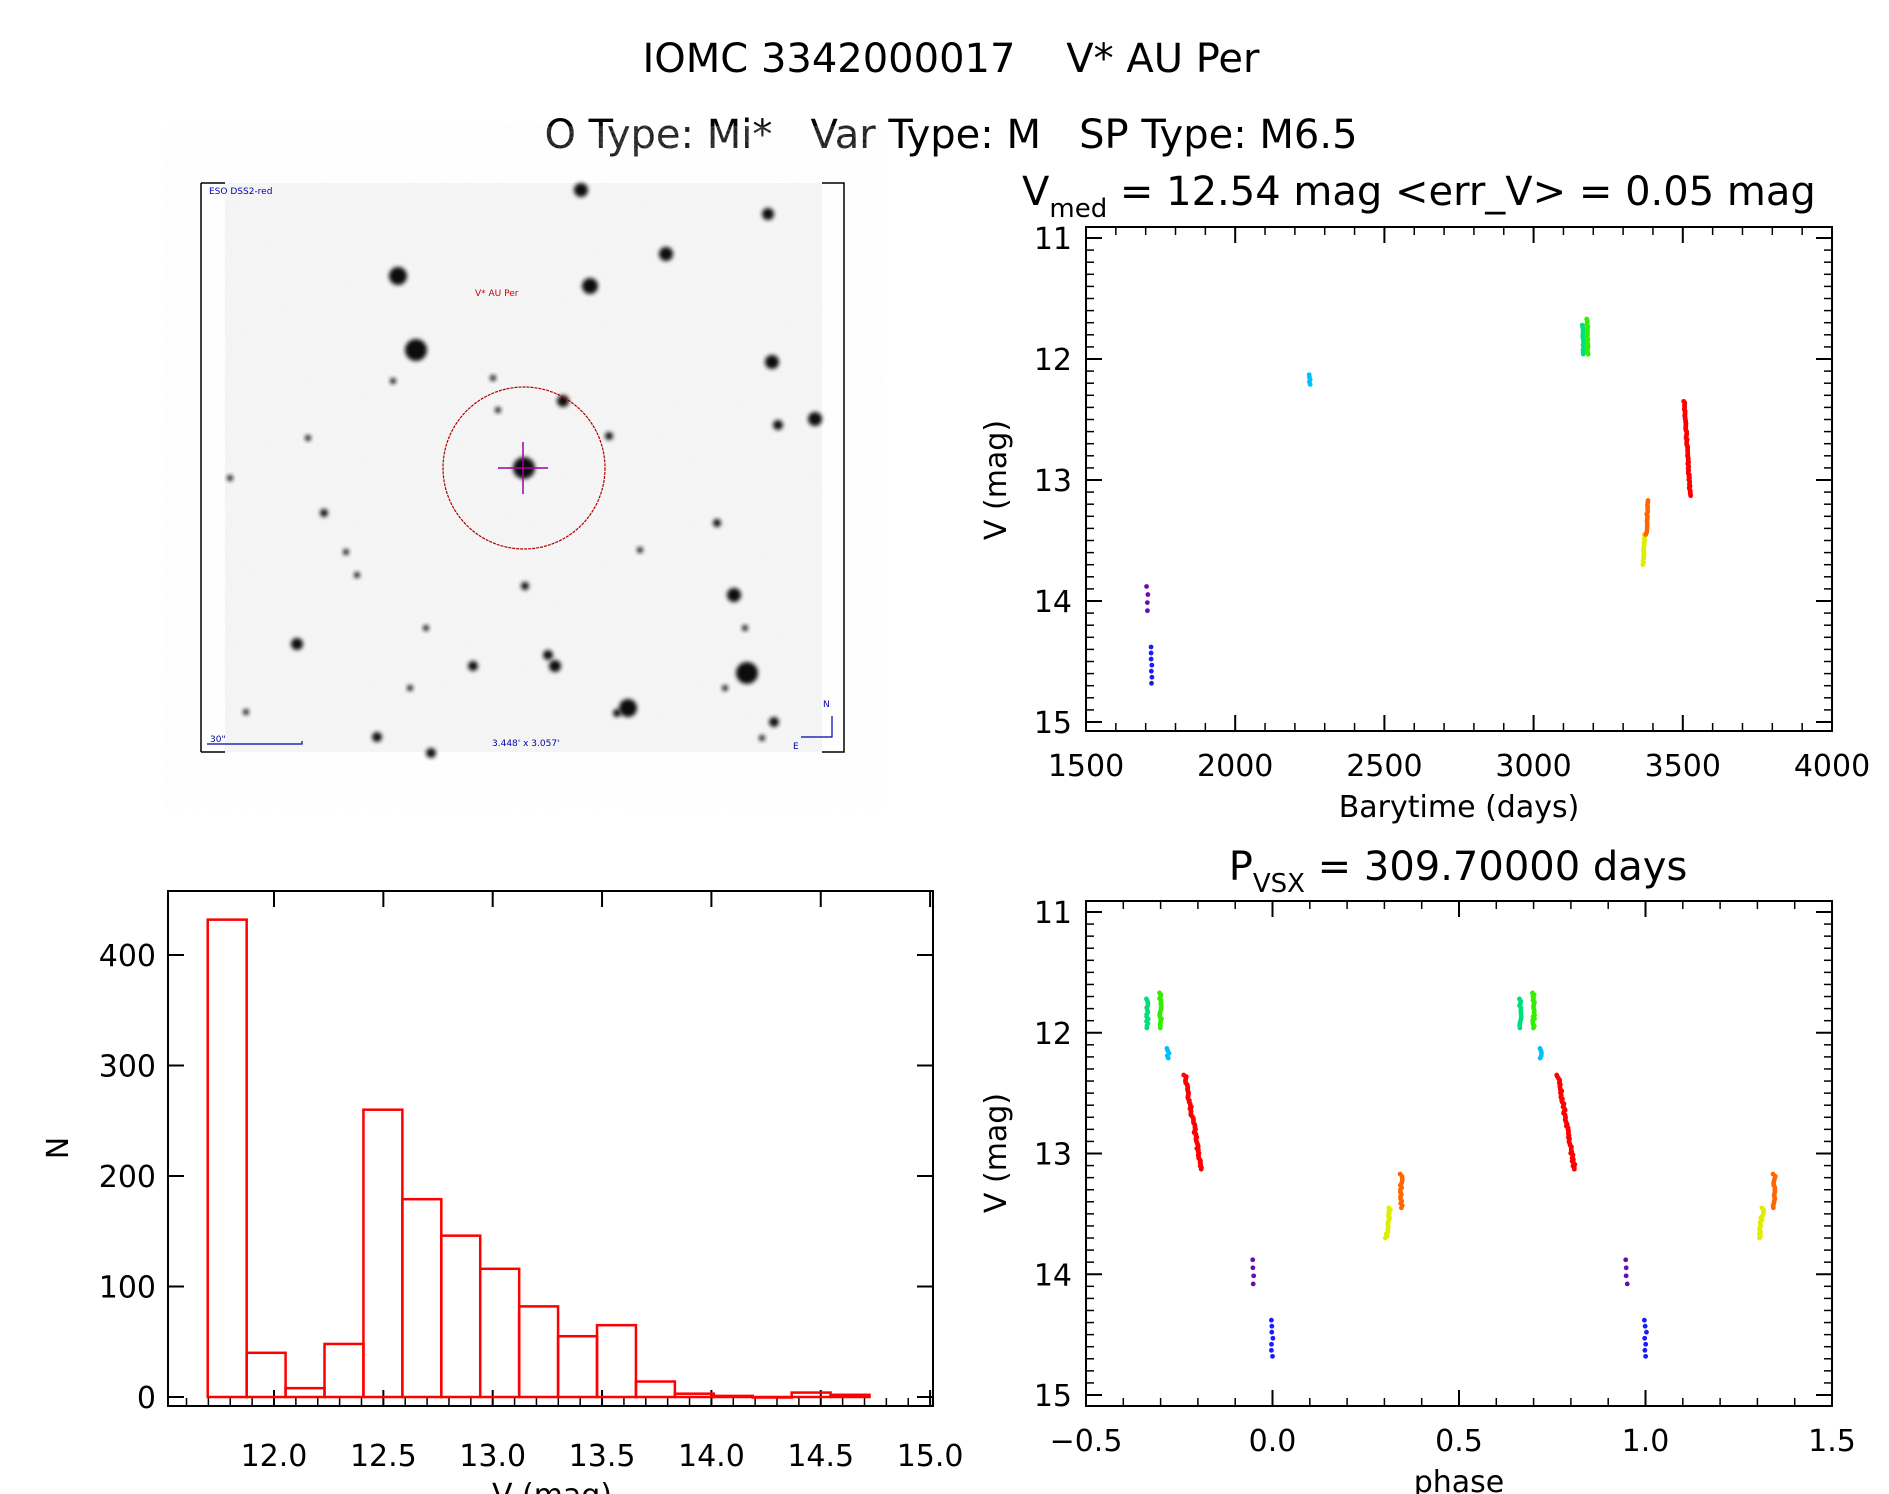  Describe the element at coordinates (255, 743) in the screenshot. I see `scale-bar` at that location.